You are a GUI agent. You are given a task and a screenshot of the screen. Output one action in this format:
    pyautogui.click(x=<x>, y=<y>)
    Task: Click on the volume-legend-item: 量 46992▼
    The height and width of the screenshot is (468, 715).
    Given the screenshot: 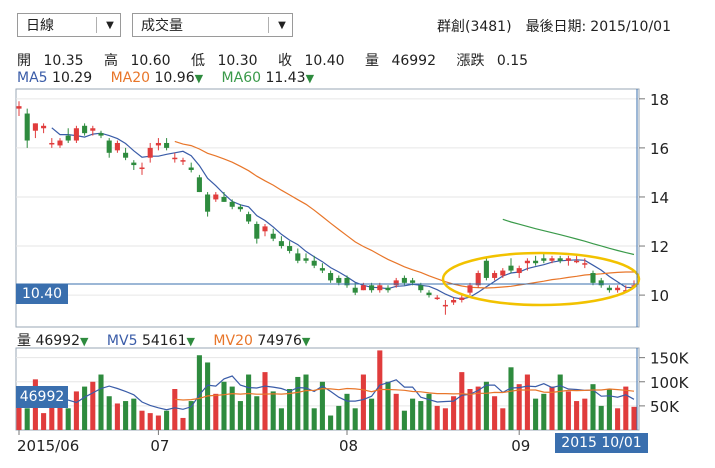 What is the action you would take?
    pyautogui.click(x=53, y=341)
    